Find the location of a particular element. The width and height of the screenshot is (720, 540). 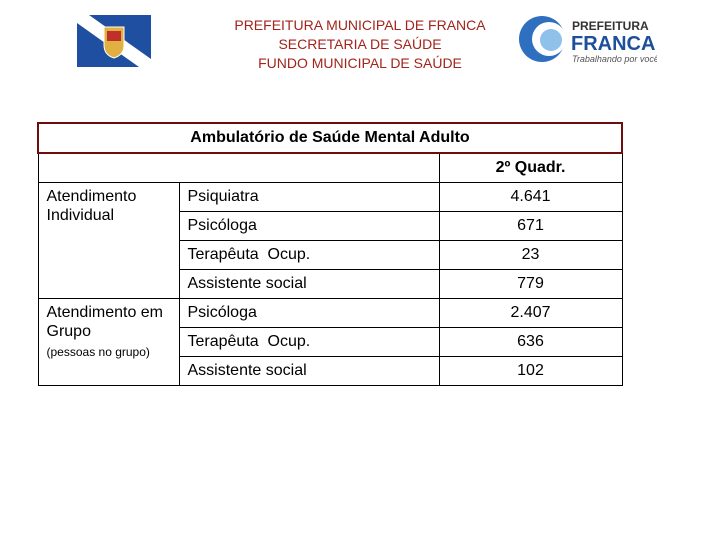

count: 671 is located at coordinates (530, 226).